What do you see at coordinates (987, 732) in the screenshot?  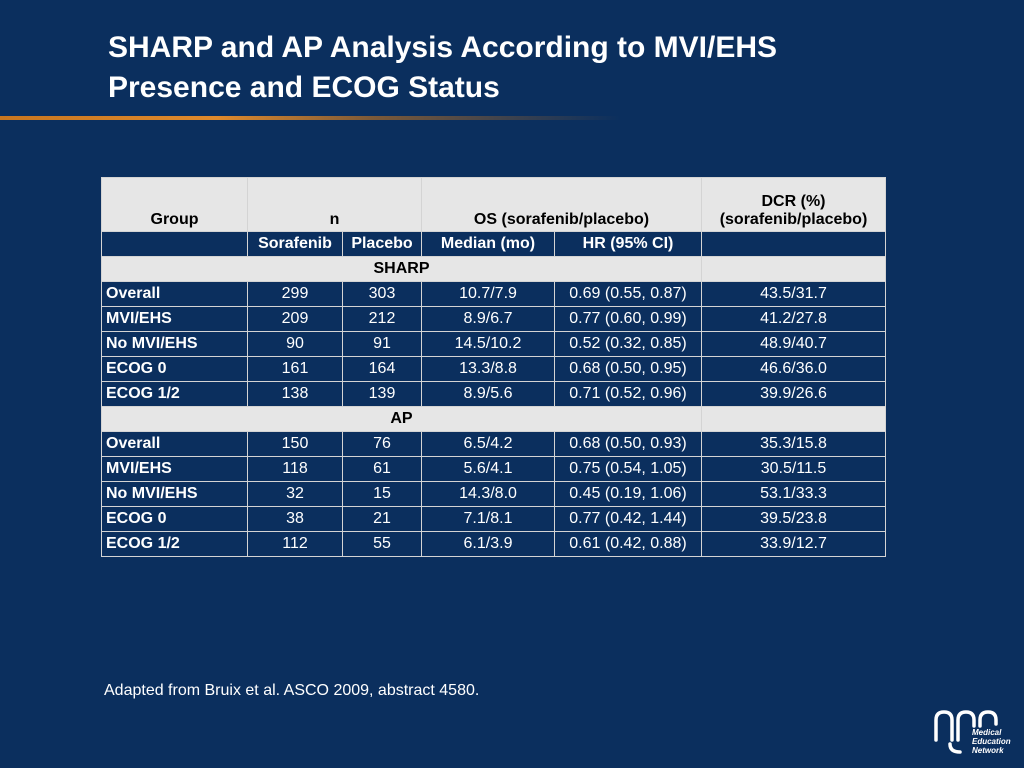 I see `logo-text-line1: Medical` at bounding box center [987, 732].